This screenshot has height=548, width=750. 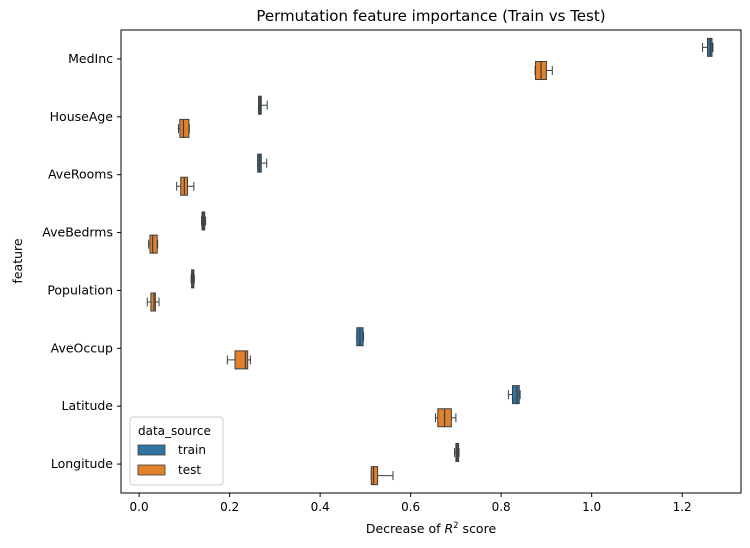 What do you see at coordinates (382, 476) in the screenshot?
I see `box-test-longitude` at bounding box center [382, 476].